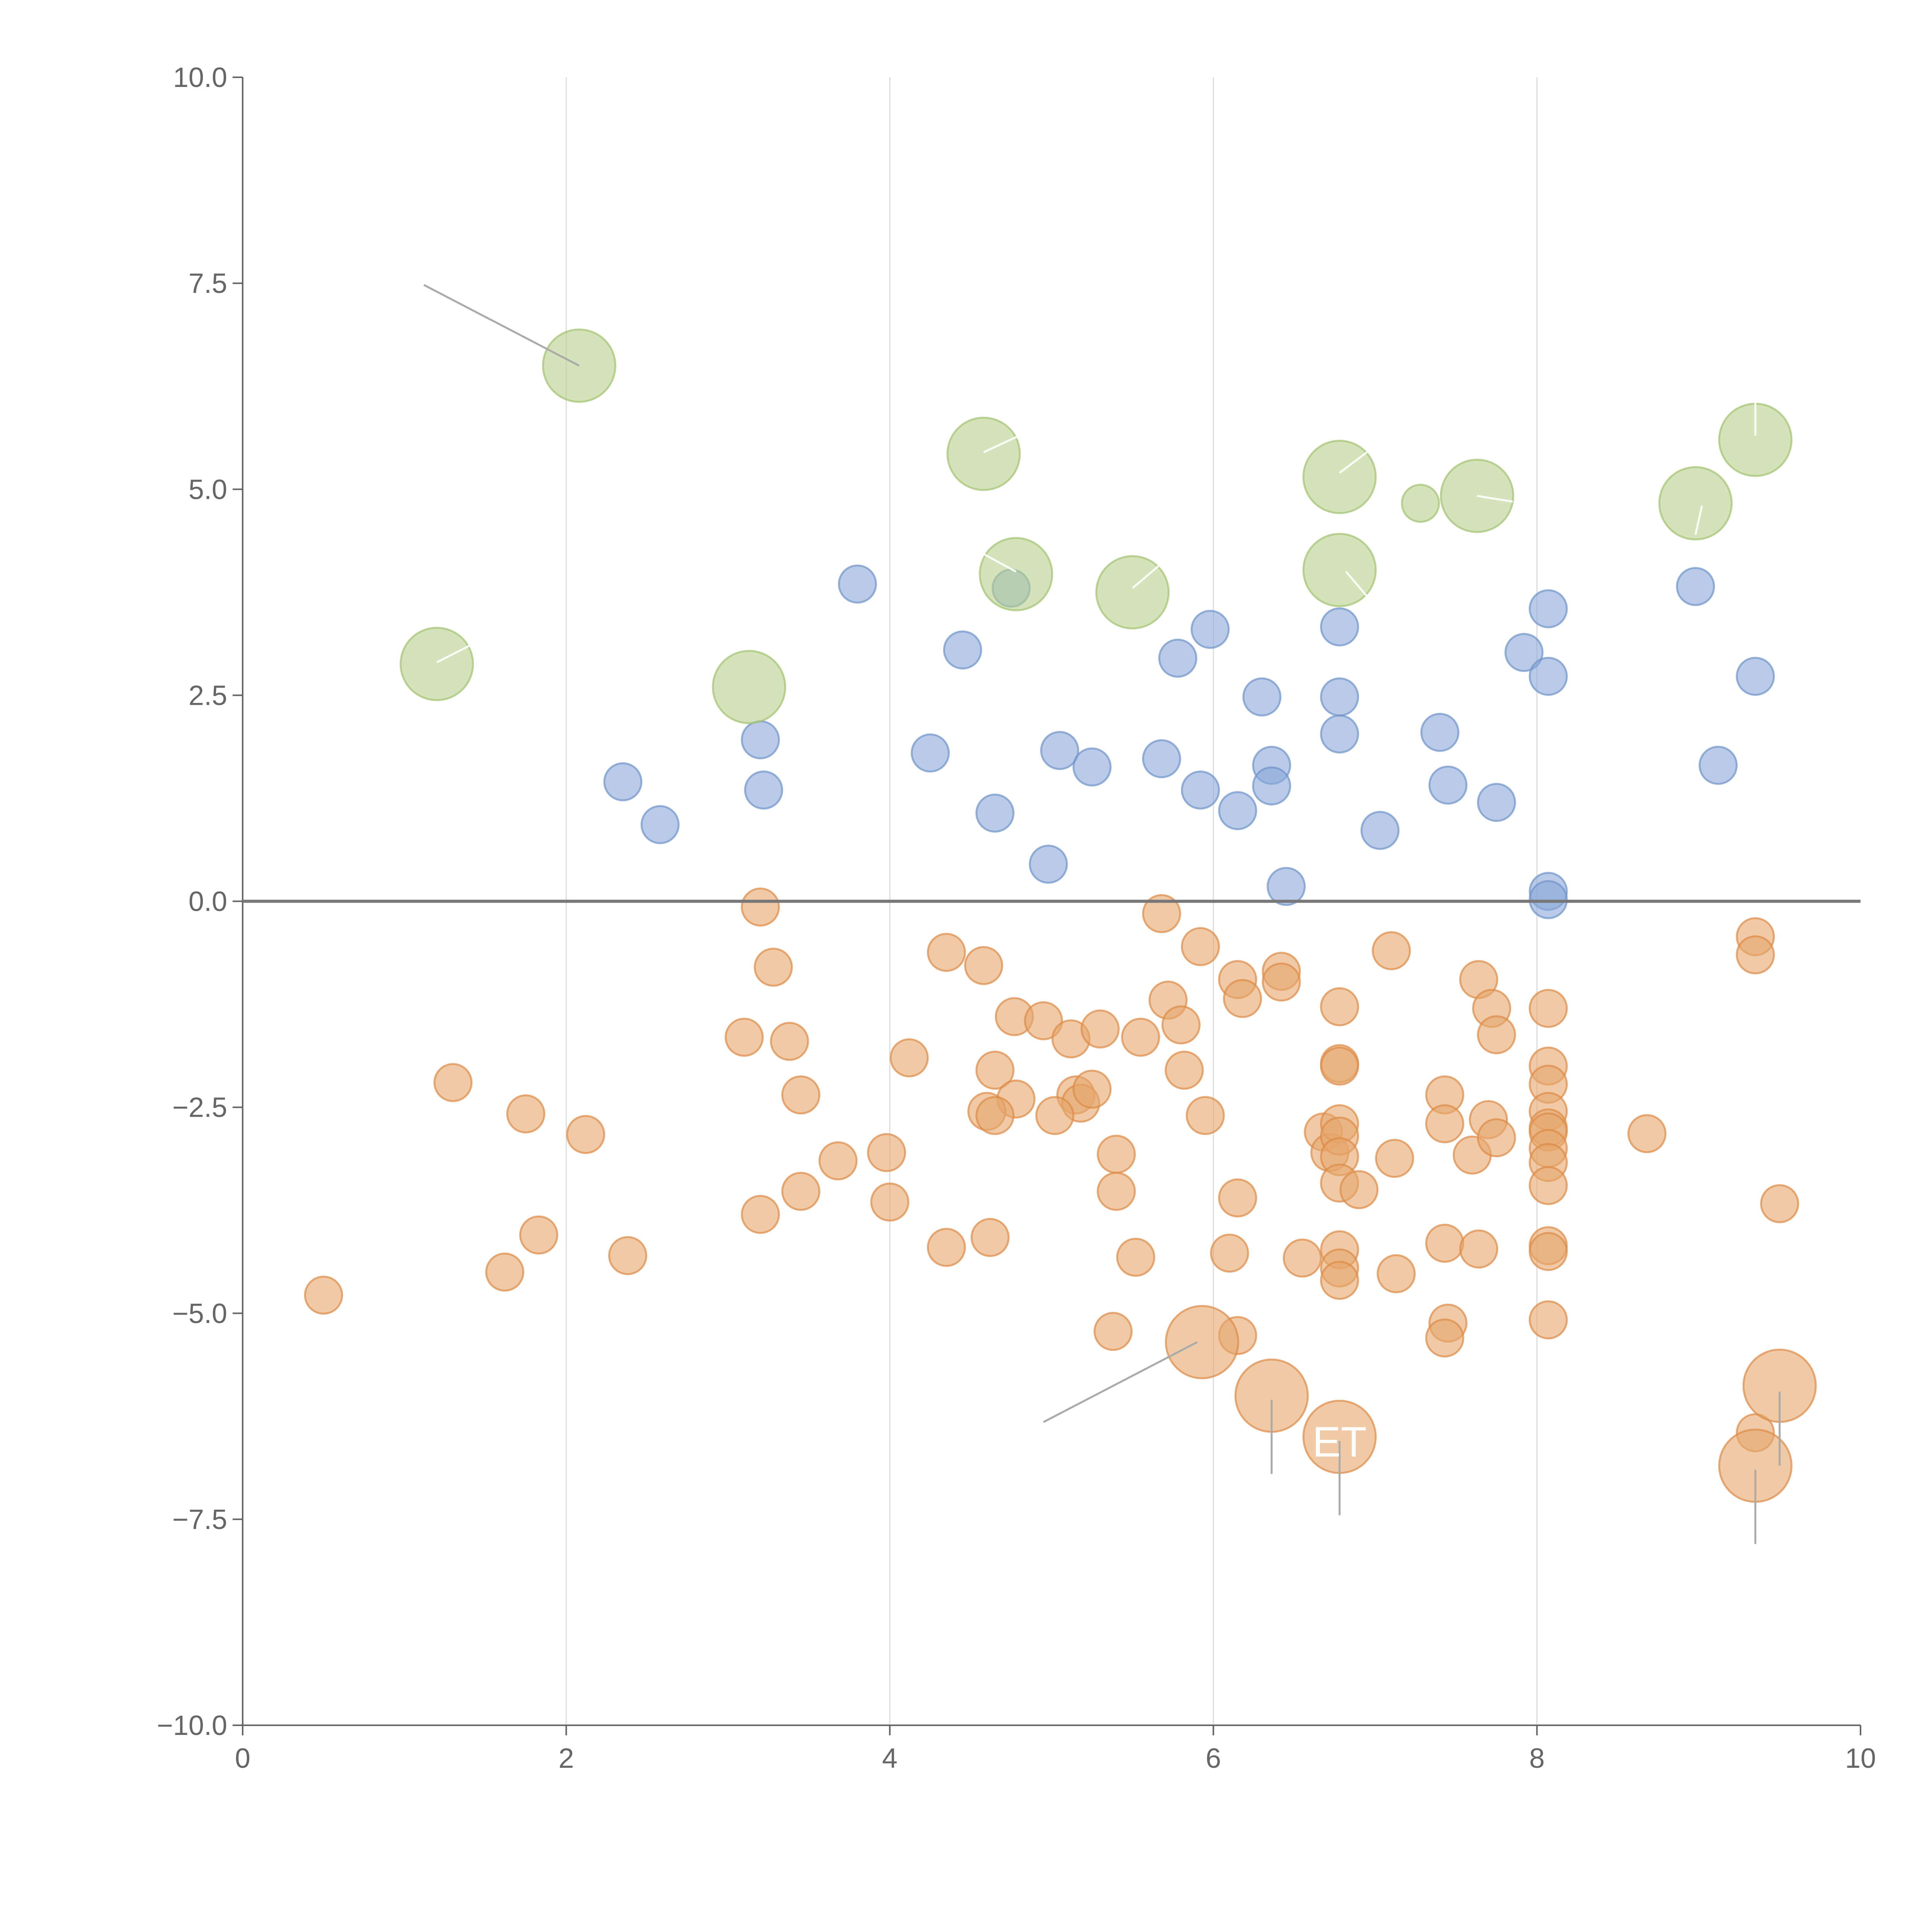 The width and height of the screenshot is (1932, 1932). I want to click on y-tick-label: 2.5, so click(208, 695).